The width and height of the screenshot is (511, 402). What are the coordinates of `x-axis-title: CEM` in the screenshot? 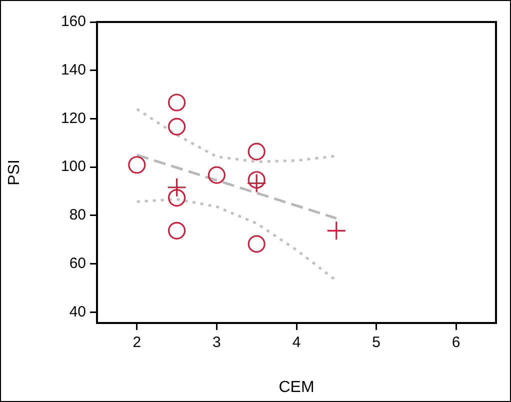 It's located at (296, 387).